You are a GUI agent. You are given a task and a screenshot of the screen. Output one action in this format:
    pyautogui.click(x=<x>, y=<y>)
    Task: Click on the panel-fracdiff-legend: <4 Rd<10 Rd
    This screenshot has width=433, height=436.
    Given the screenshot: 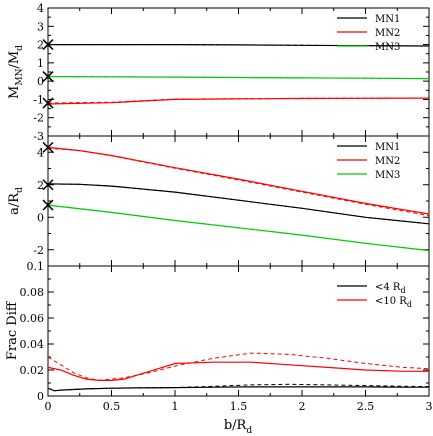 What is the action you would take?
    pyautogui.click(x=374, y=295)
    